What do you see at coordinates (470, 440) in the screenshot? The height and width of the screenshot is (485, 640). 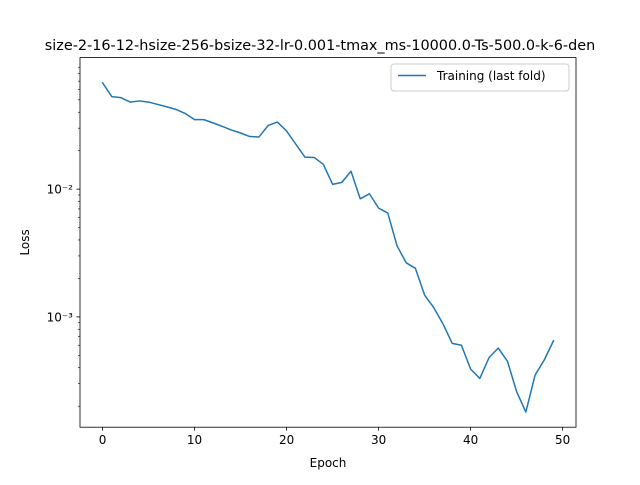 I see `x-tick-label: 40` at bounding box center [470, 440].